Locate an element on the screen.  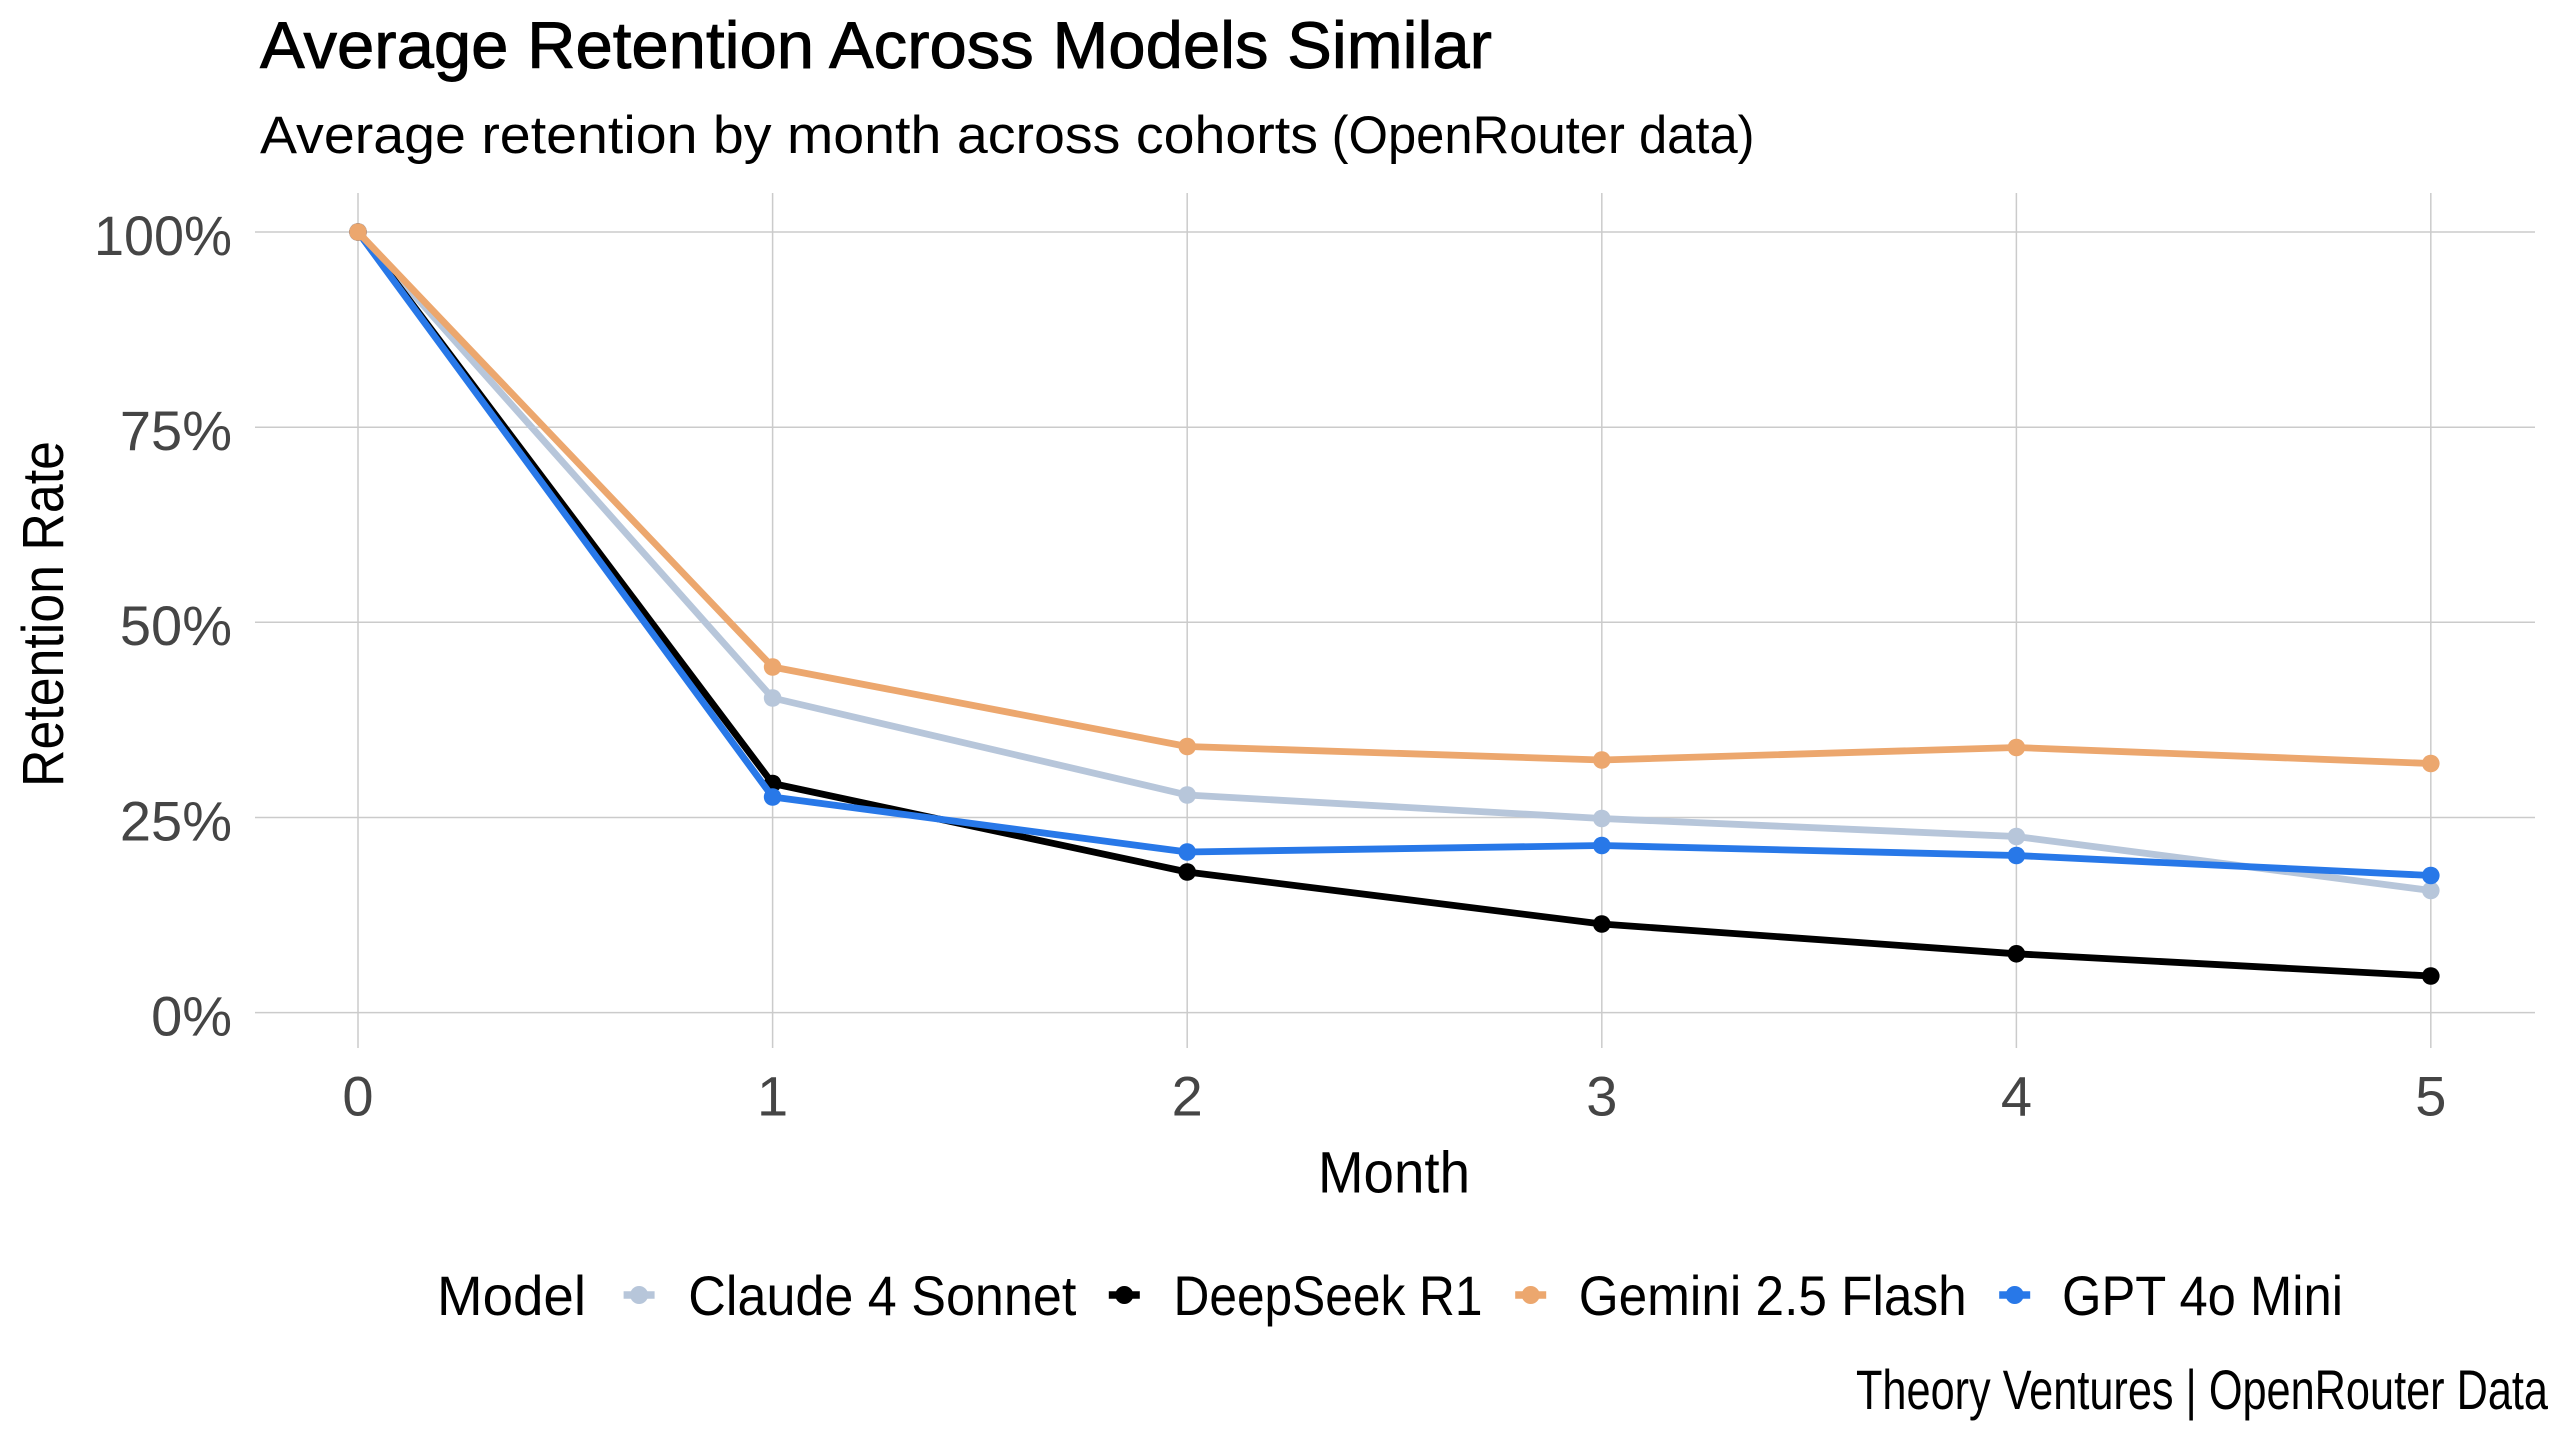
svg-text: 1 is located at coordinates (772, 1096).